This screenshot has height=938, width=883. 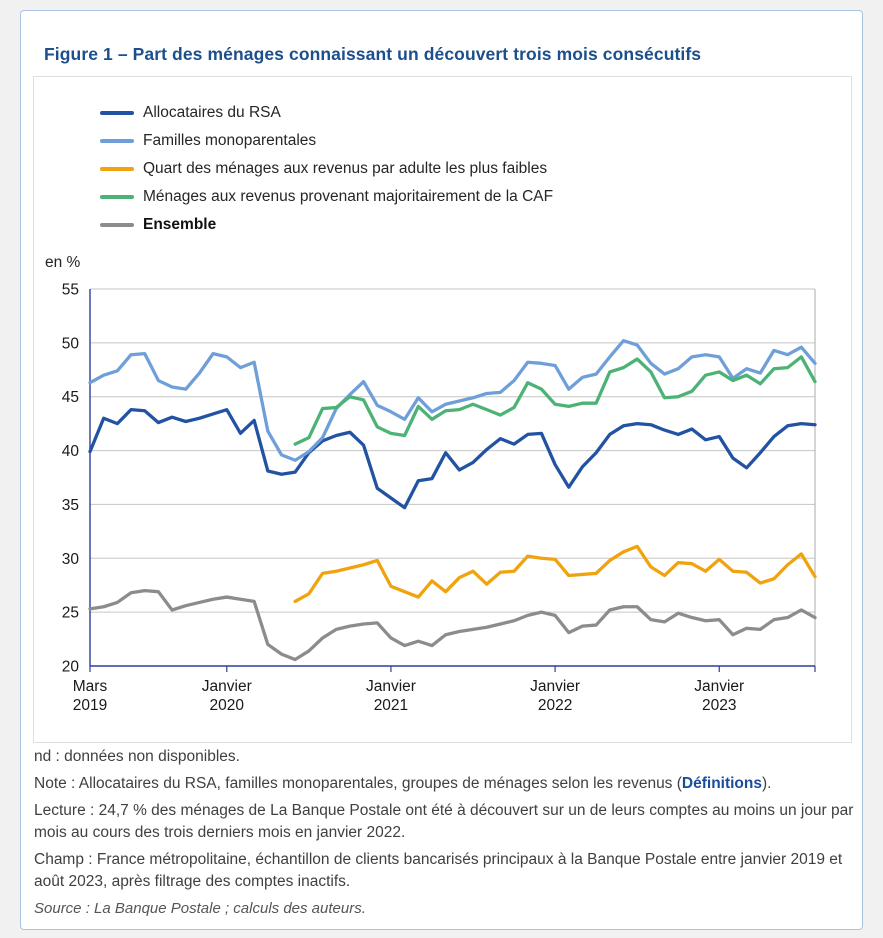 I want to click on legend-item-monoparentales: Familles monoparentales, so click(x=326, y=141).